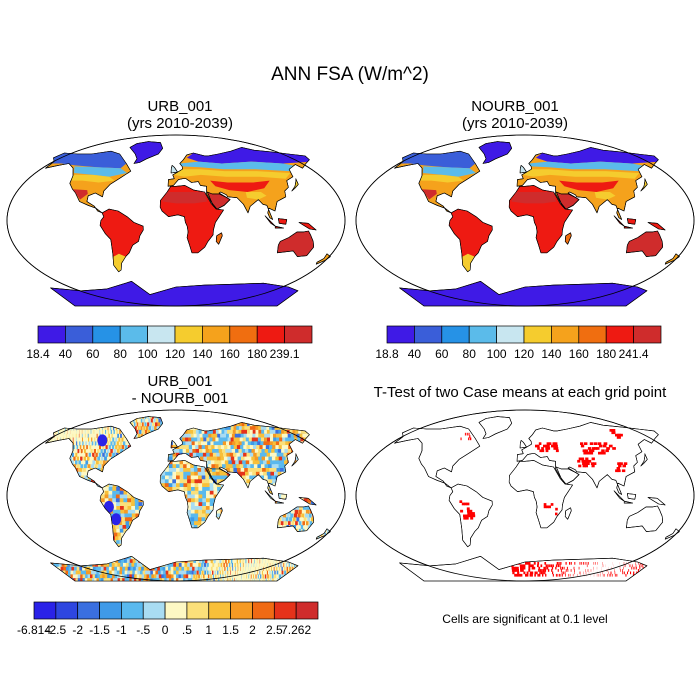 This screenshot has height=700, width=700. Describe the element at coordinates (515, 106) in the screenshot. I see `panel-2-title-line1: NOURB_001` at that location.